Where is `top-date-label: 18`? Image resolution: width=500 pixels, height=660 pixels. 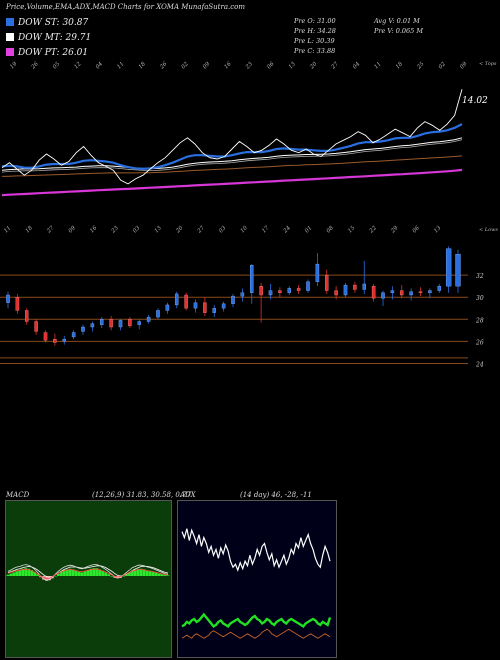 top-date-label: 18 is located at coordinates (400, 66).